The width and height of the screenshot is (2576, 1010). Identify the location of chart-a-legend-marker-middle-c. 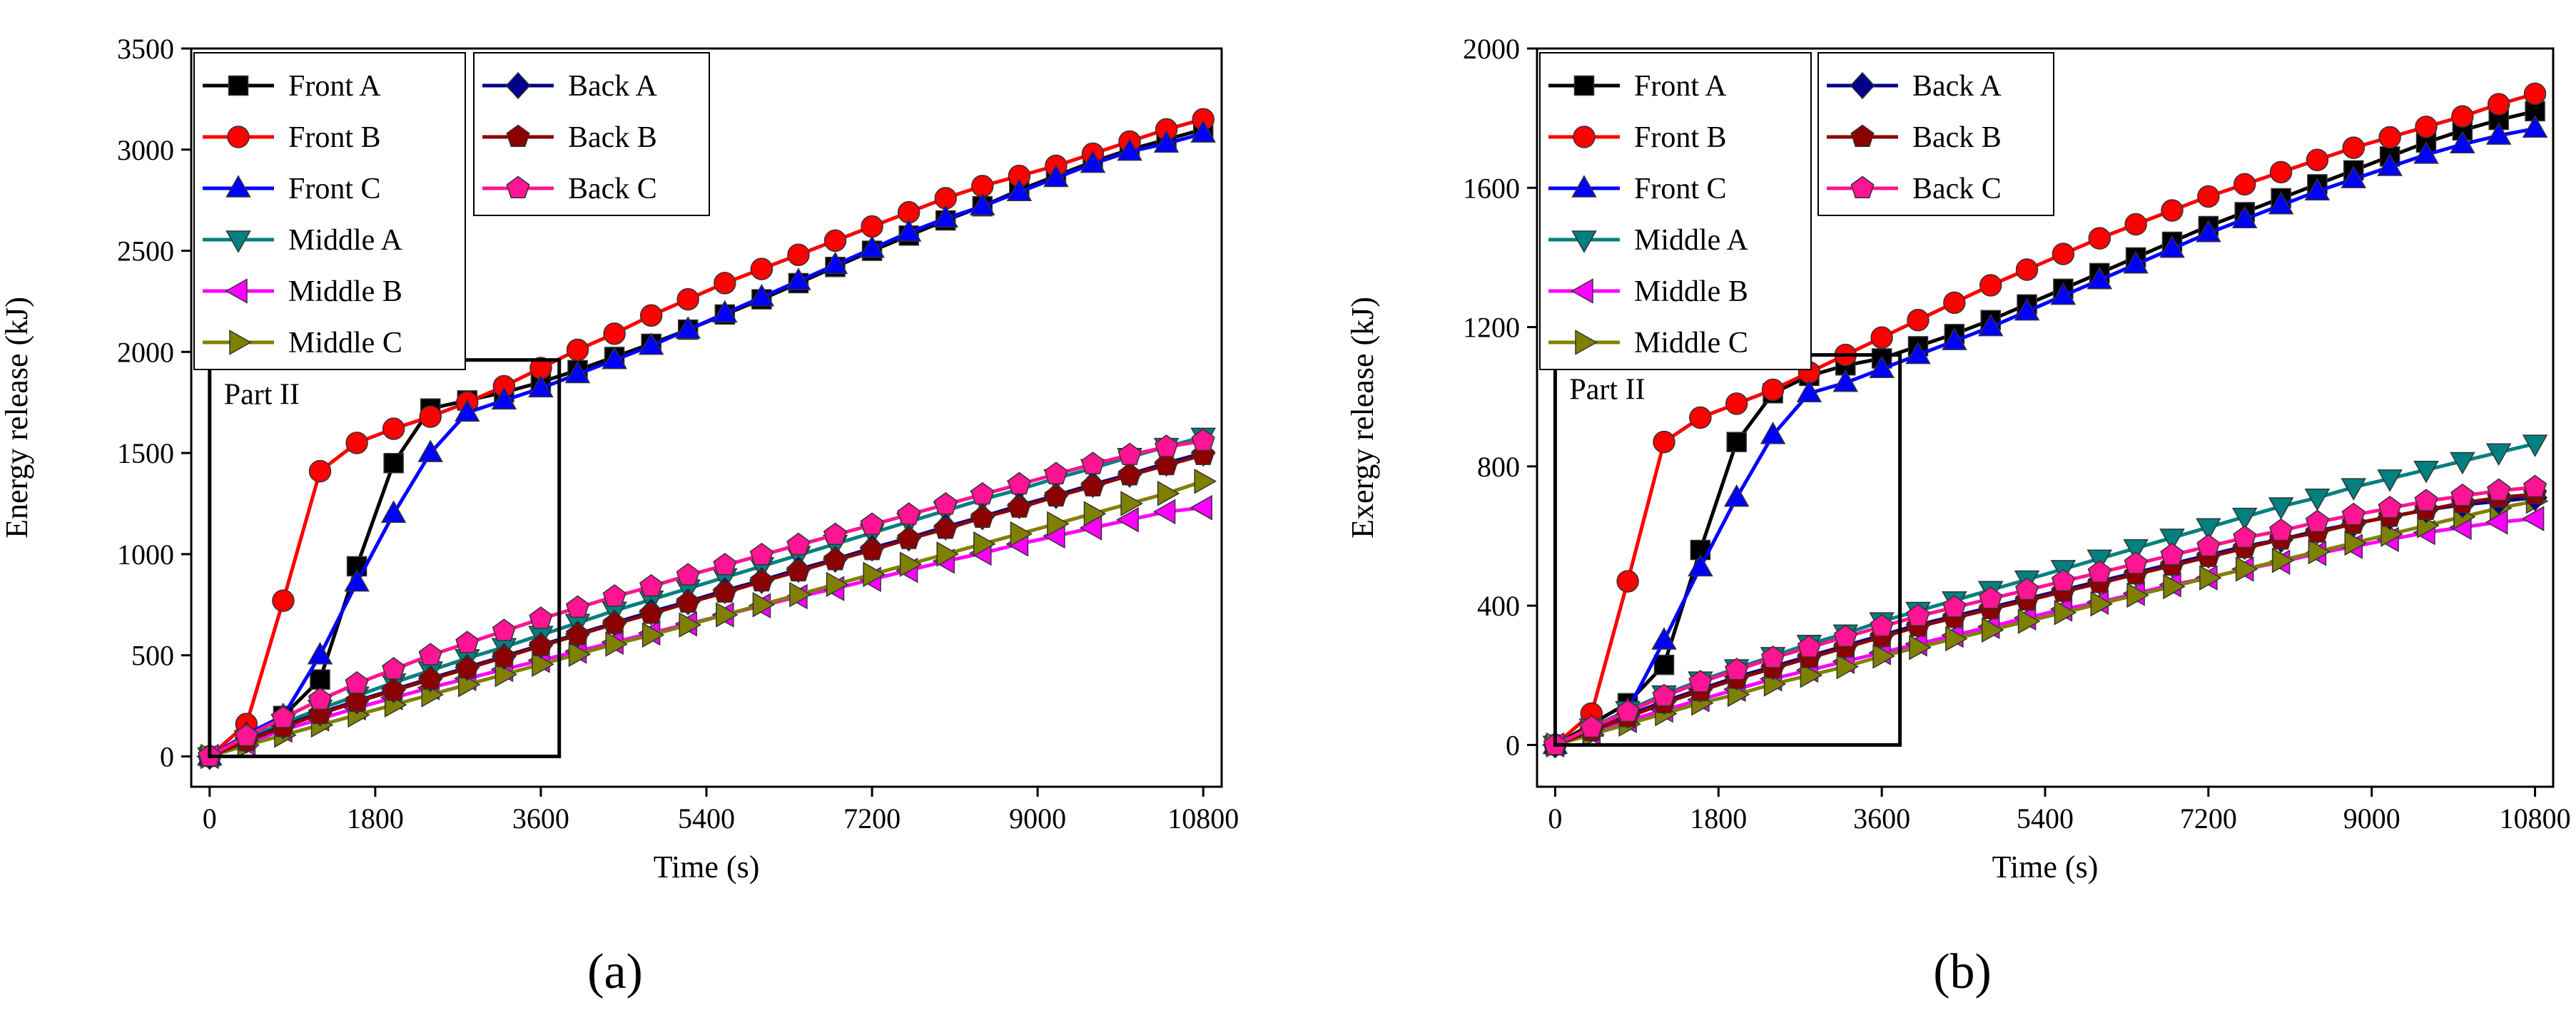
(240, 342).